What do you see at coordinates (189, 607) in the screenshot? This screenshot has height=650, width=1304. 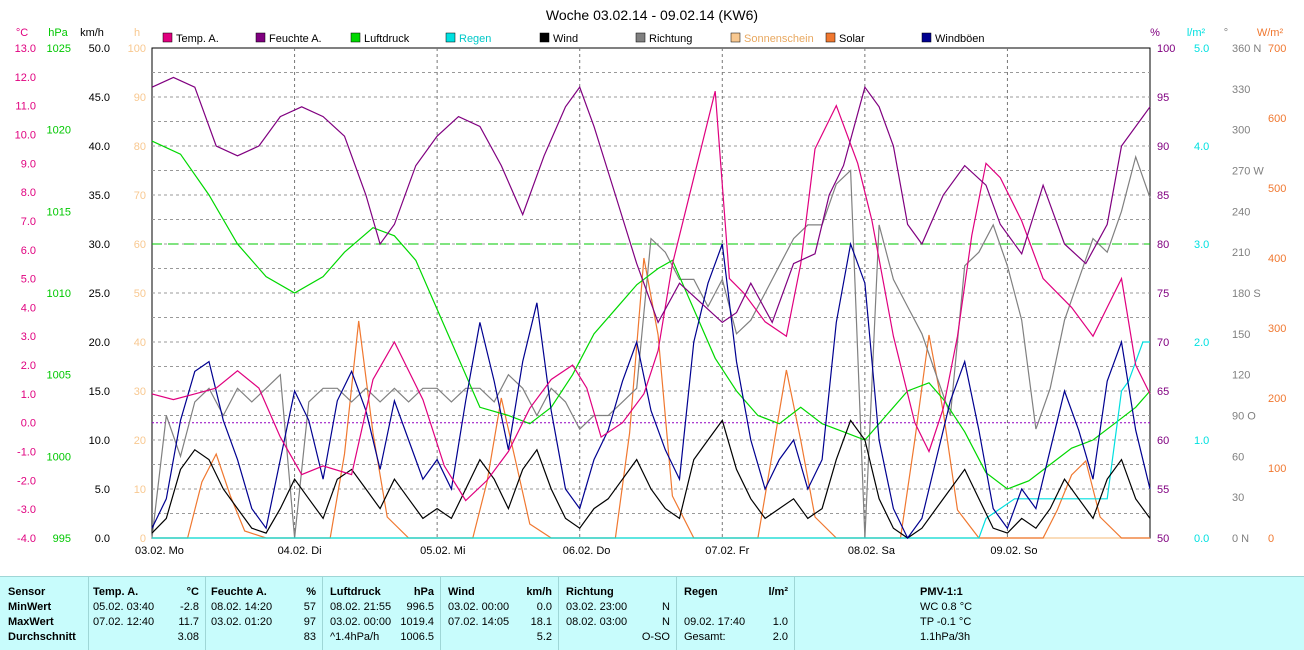 I see `stats-temp-min-value: -2.8` at bounding box center [189, 607].